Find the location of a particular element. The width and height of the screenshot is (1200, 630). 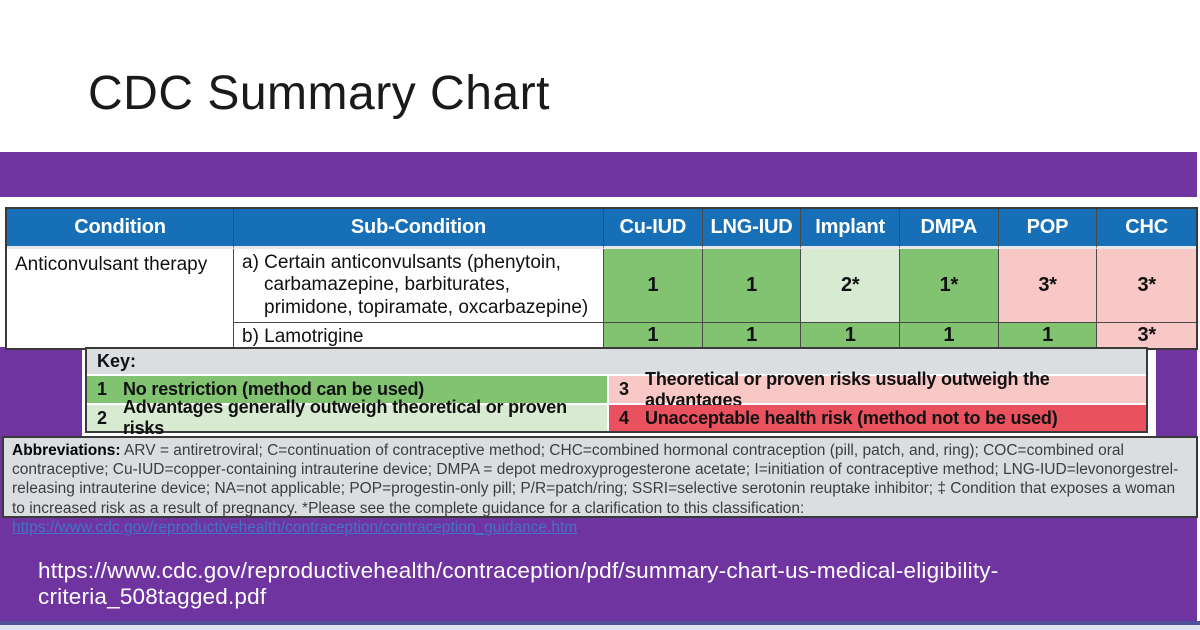

column-header-implant: Implant is located at coordinates (850, 229).